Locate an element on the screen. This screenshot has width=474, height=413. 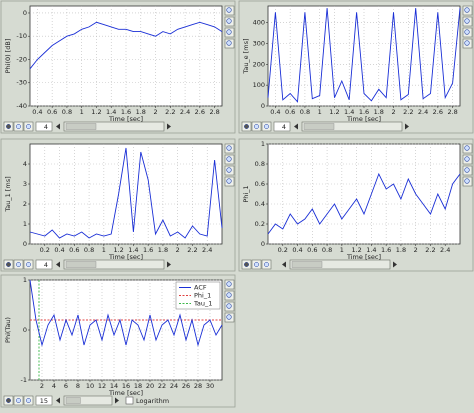
y-tick-label: 0.4 is located at coordinates (260, 204).